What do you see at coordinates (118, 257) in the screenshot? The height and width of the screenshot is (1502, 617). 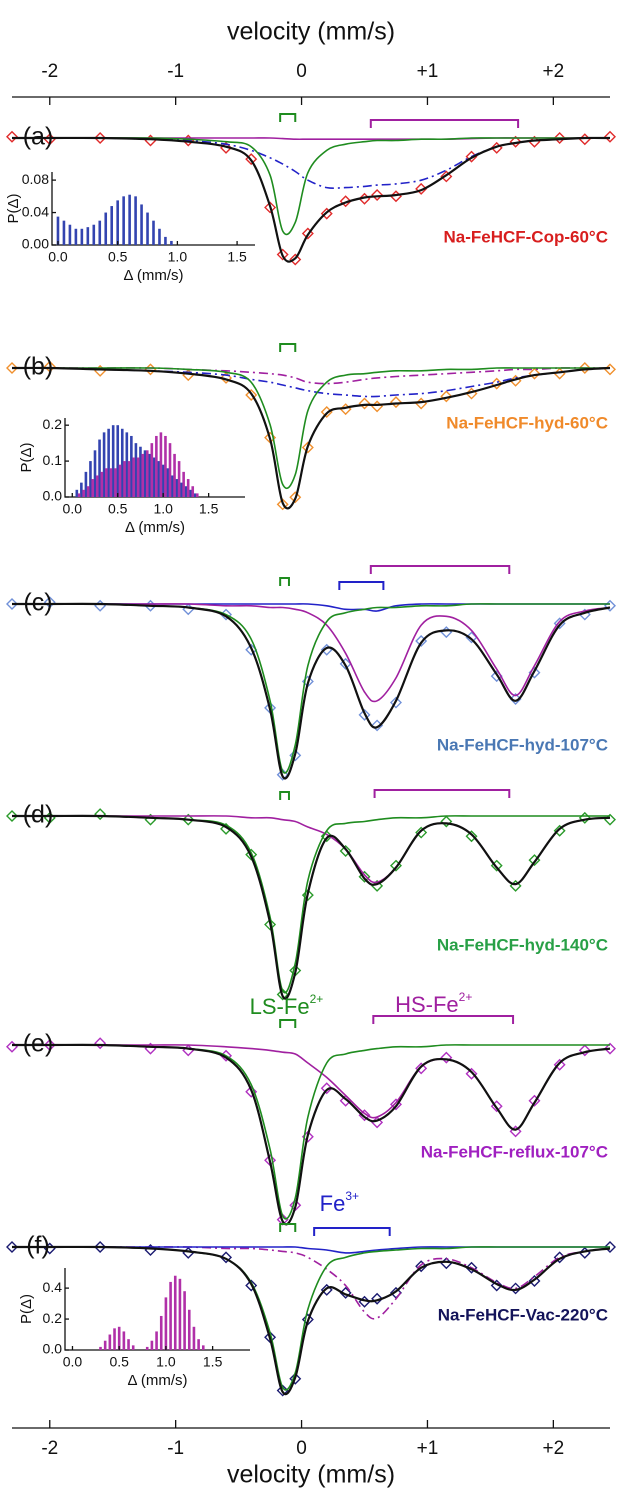 I see `inset-x-tick-label: 0.5` at bounding box center [118, 257].